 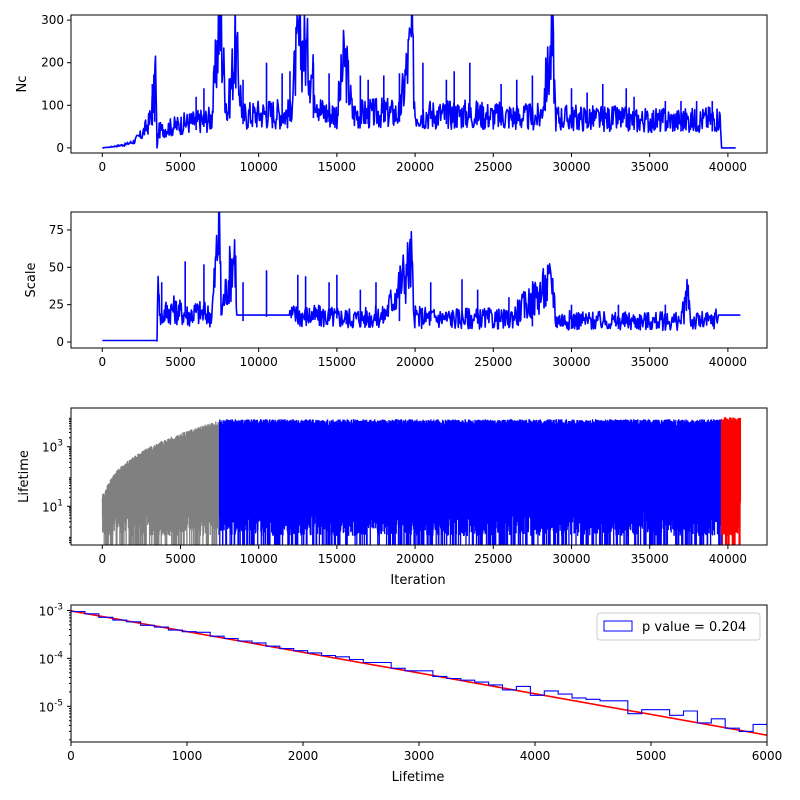 What do you see at coordinates (31, 280) in the screenshot?
I see `y-axis-label: Scale` at bounding box center [31, 280].